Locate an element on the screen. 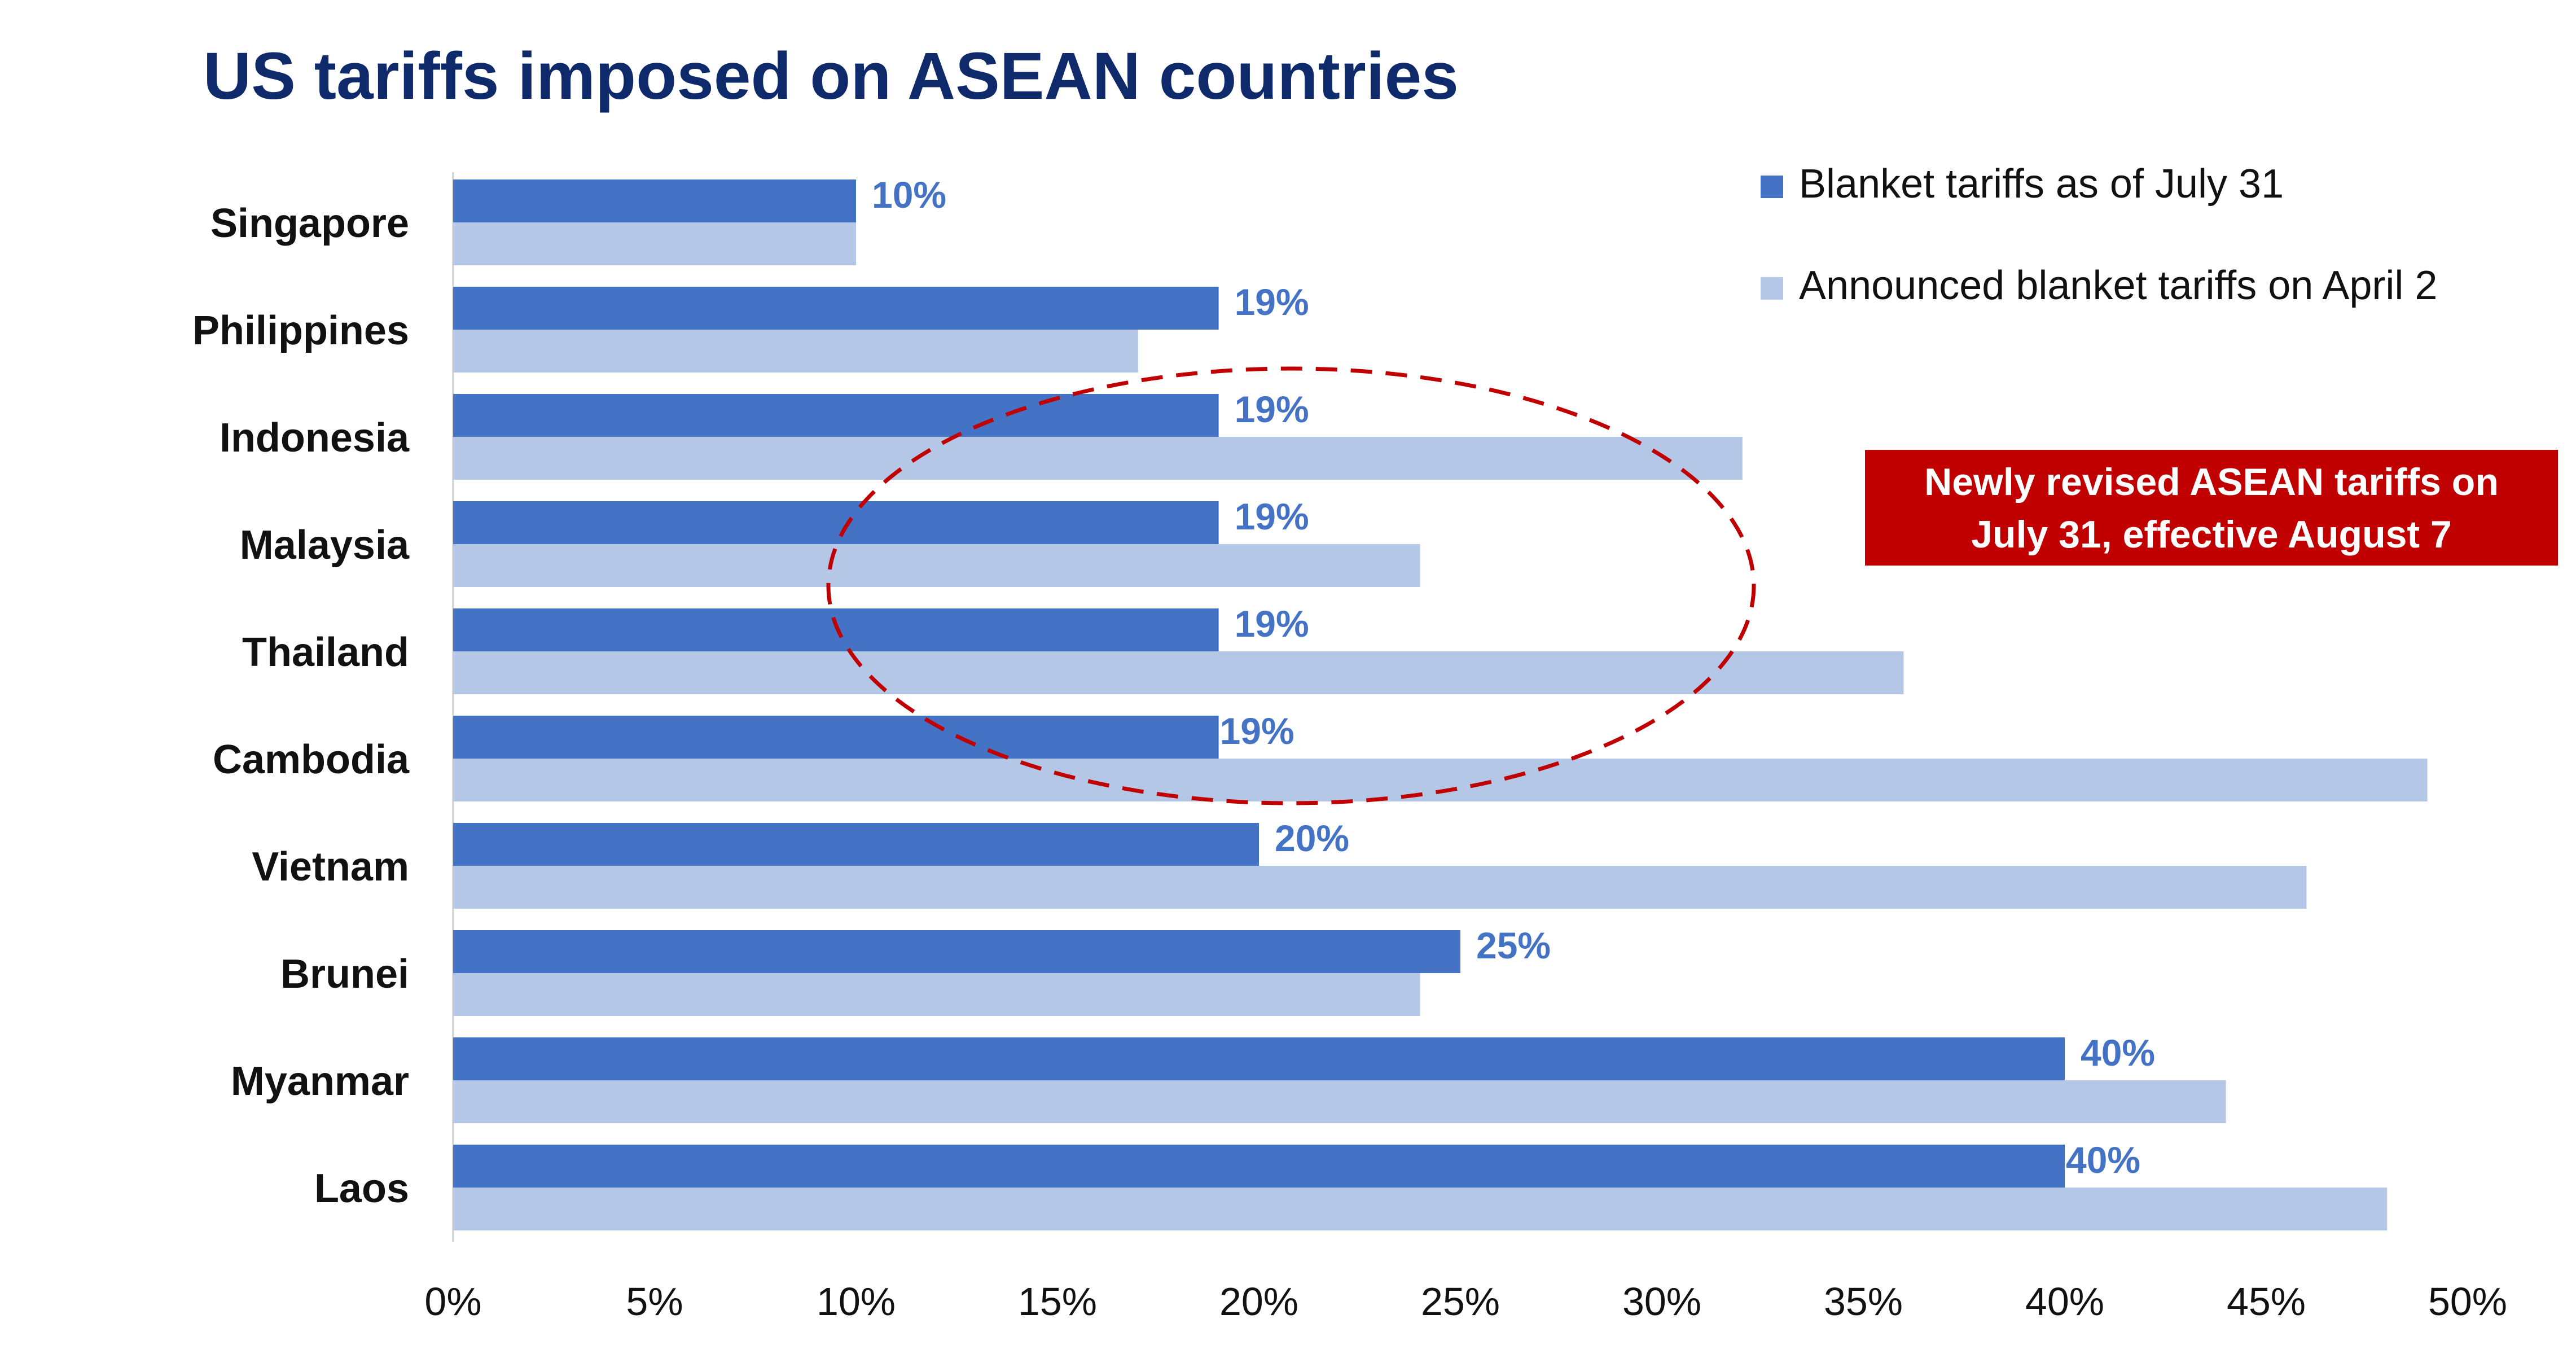  annotation-background is located at coordinates (2211, 508).